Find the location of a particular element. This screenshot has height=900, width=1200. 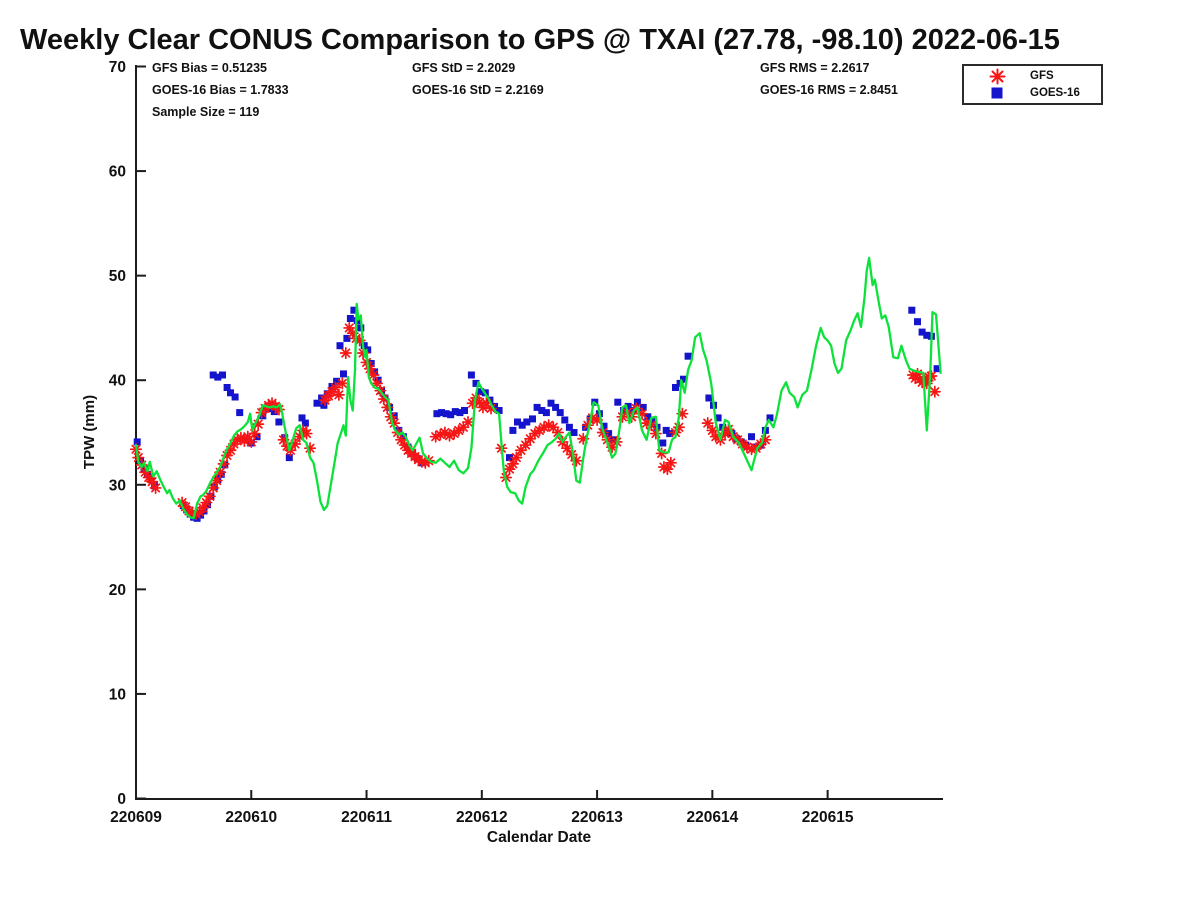

y-tick-label: 40 is located at coordinates (117, 381).